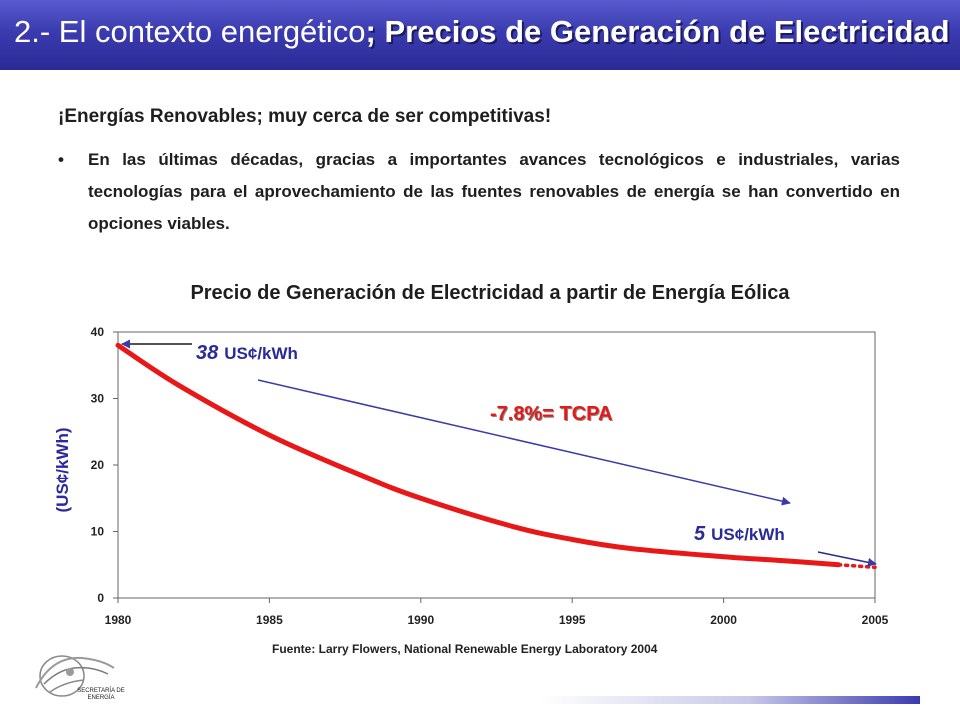 The height and width of the screenshot is (720, 960). What do you see at coordinates (269, 620) in the screenshot?
I see `x-tick-label: 1985` at bounding box center [269, 620].